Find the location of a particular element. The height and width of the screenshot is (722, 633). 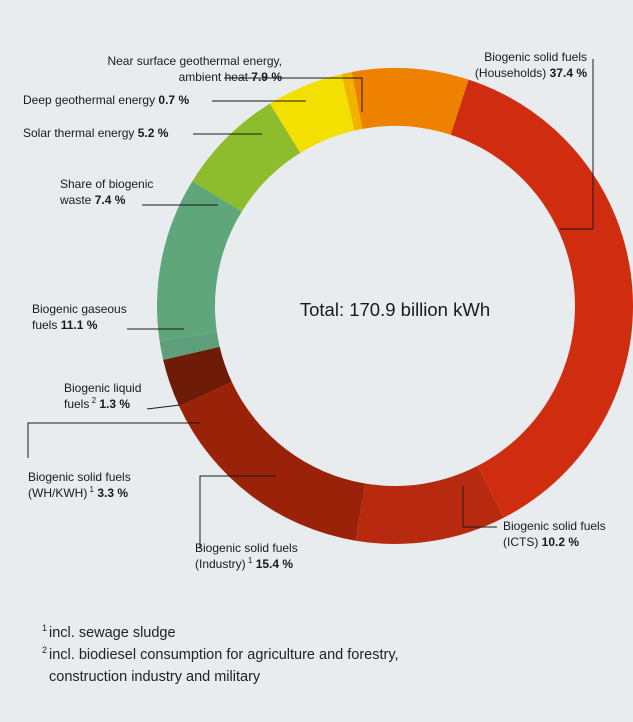

footnote-1: 1 incl. sewage sludge is located at coordinates (109, 632).